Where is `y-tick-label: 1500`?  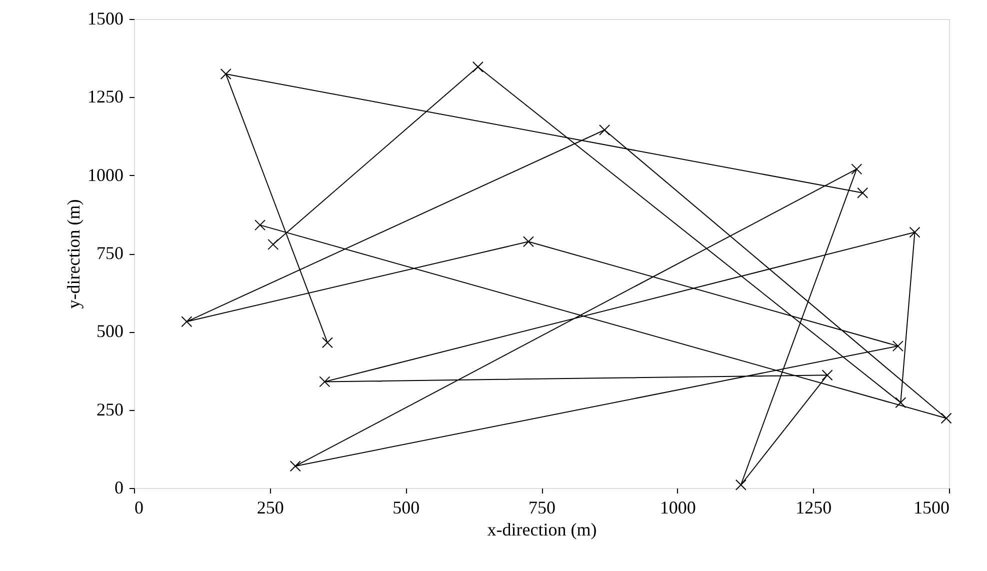
y-tick-label: 1500 is located at coordinates (106, 18).